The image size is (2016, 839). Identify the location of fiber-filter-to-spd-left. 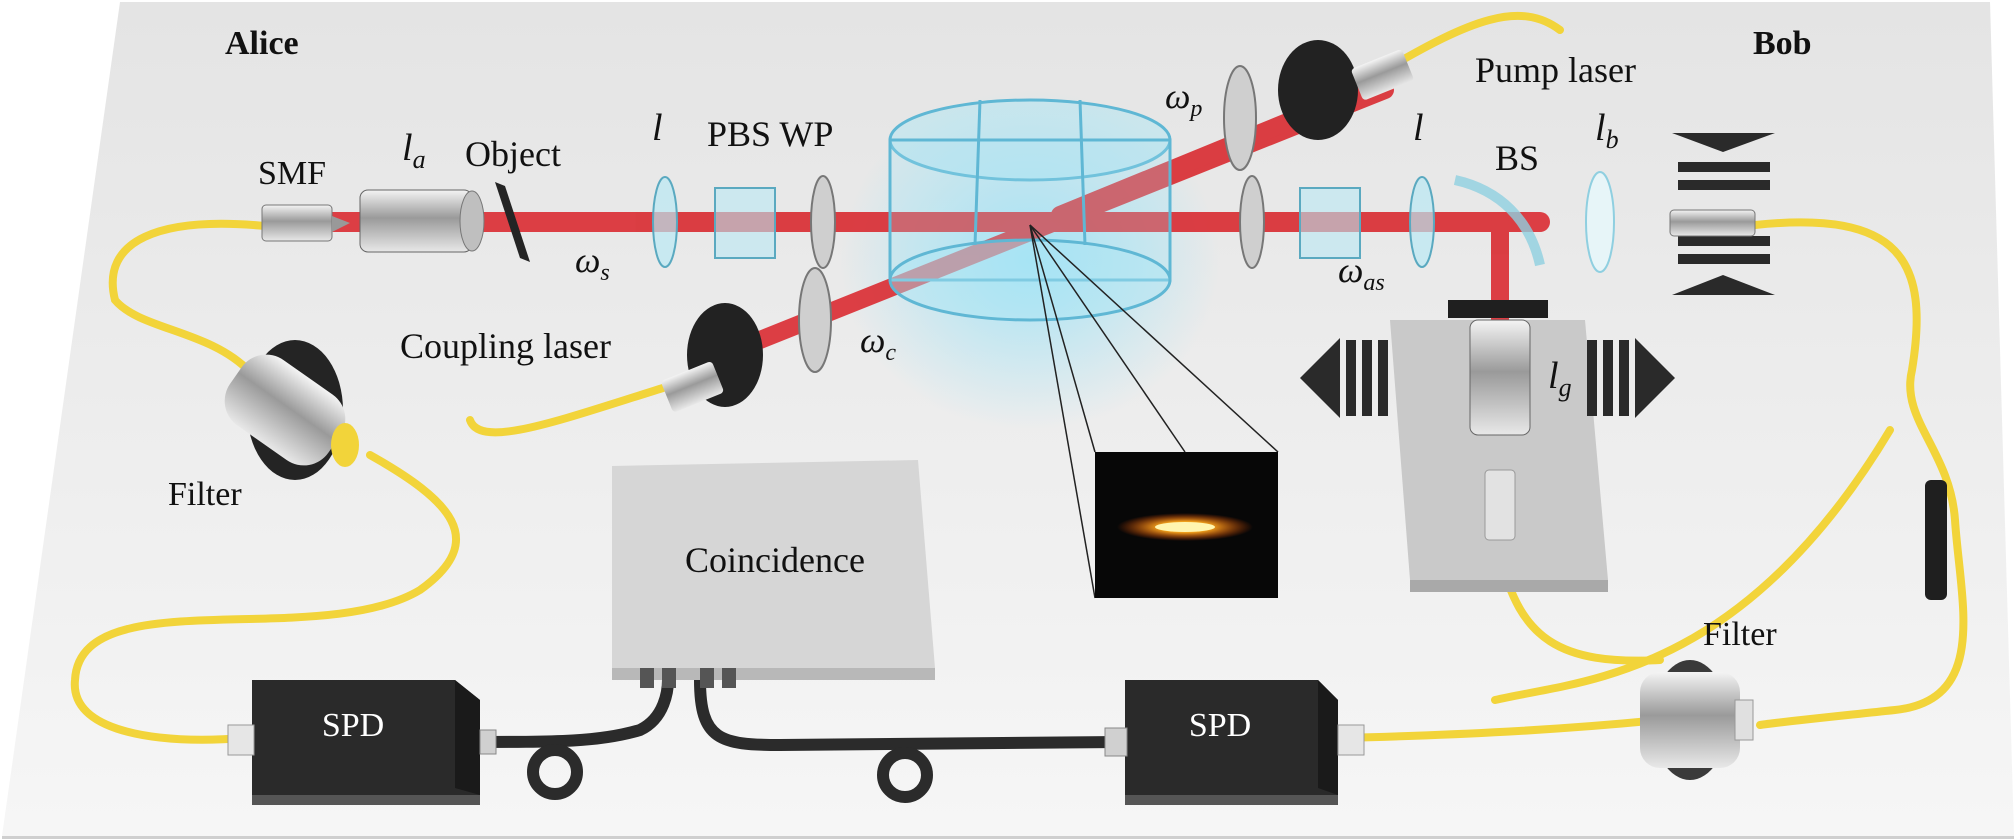
(265, 597).